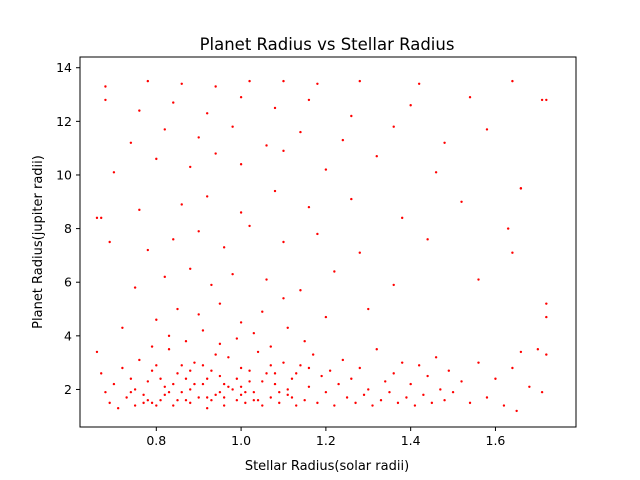 This screenshot has width=640, height=480. What do you see at coordinates (327, 466) in the screenshot?
I see `x-axis-label: Stellar Radius(solar radii)` at bounding box center [327, 466].